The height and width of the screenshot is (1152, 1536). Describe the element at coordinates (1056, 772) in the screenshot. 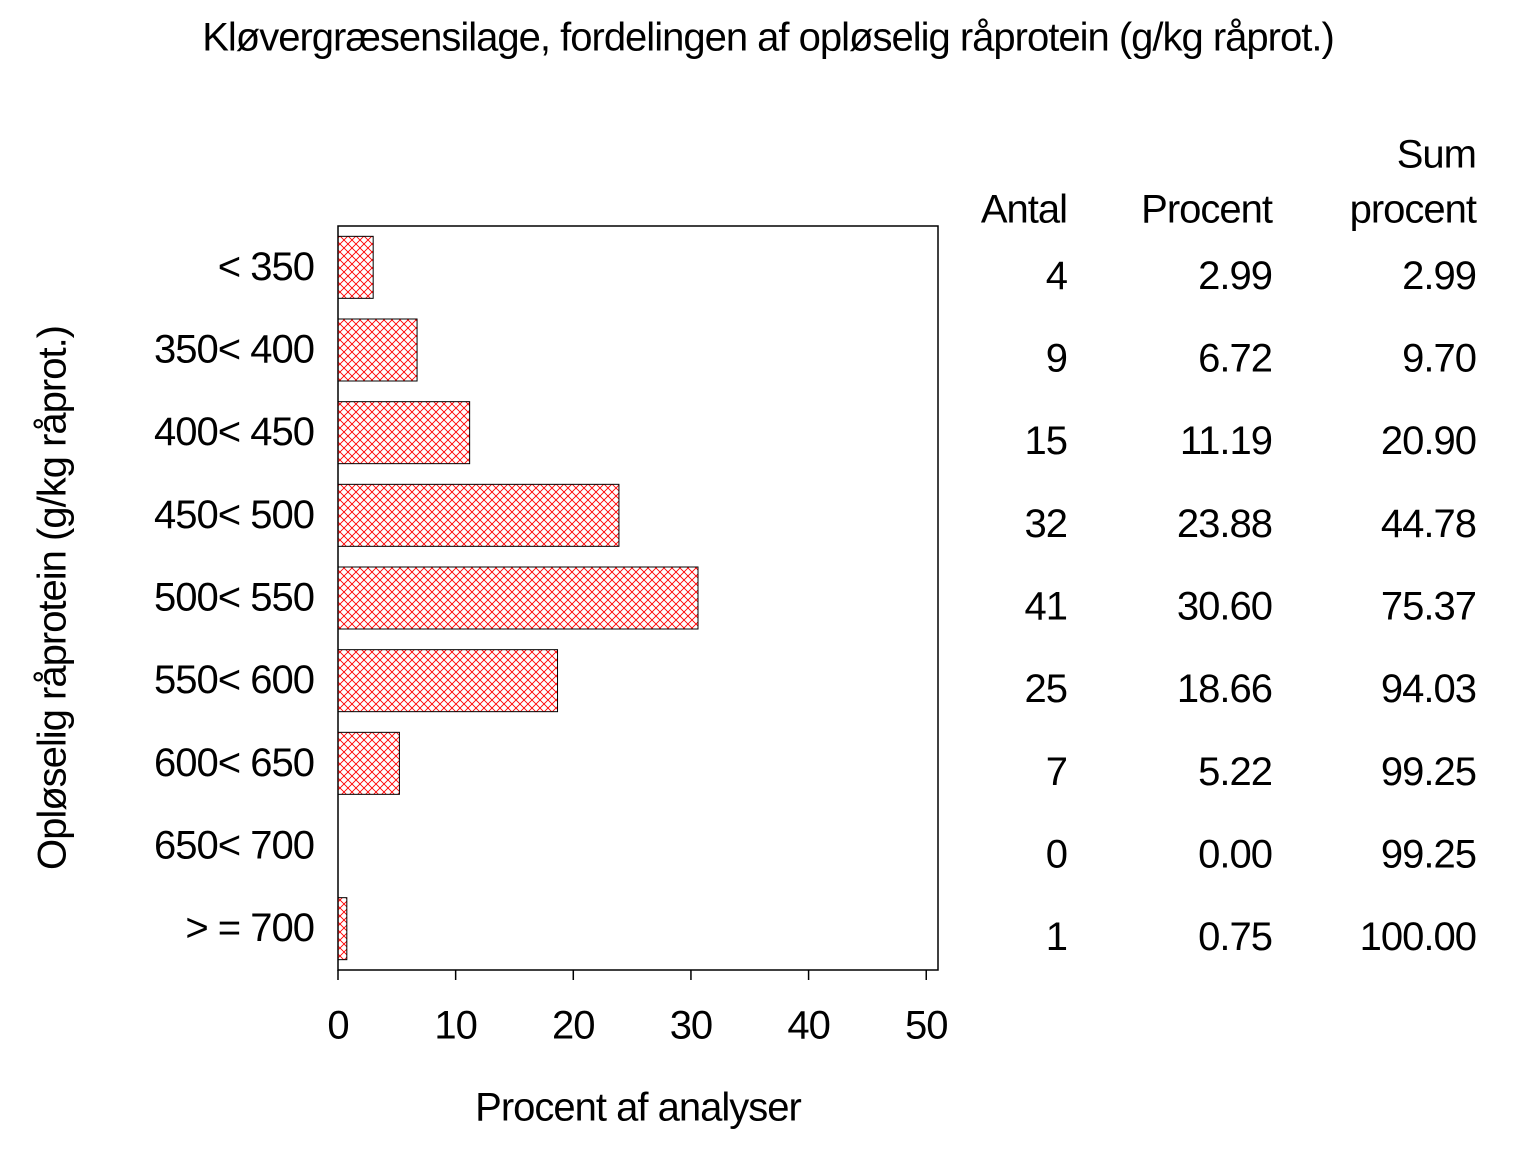

I see `table-count: 7` at that location.